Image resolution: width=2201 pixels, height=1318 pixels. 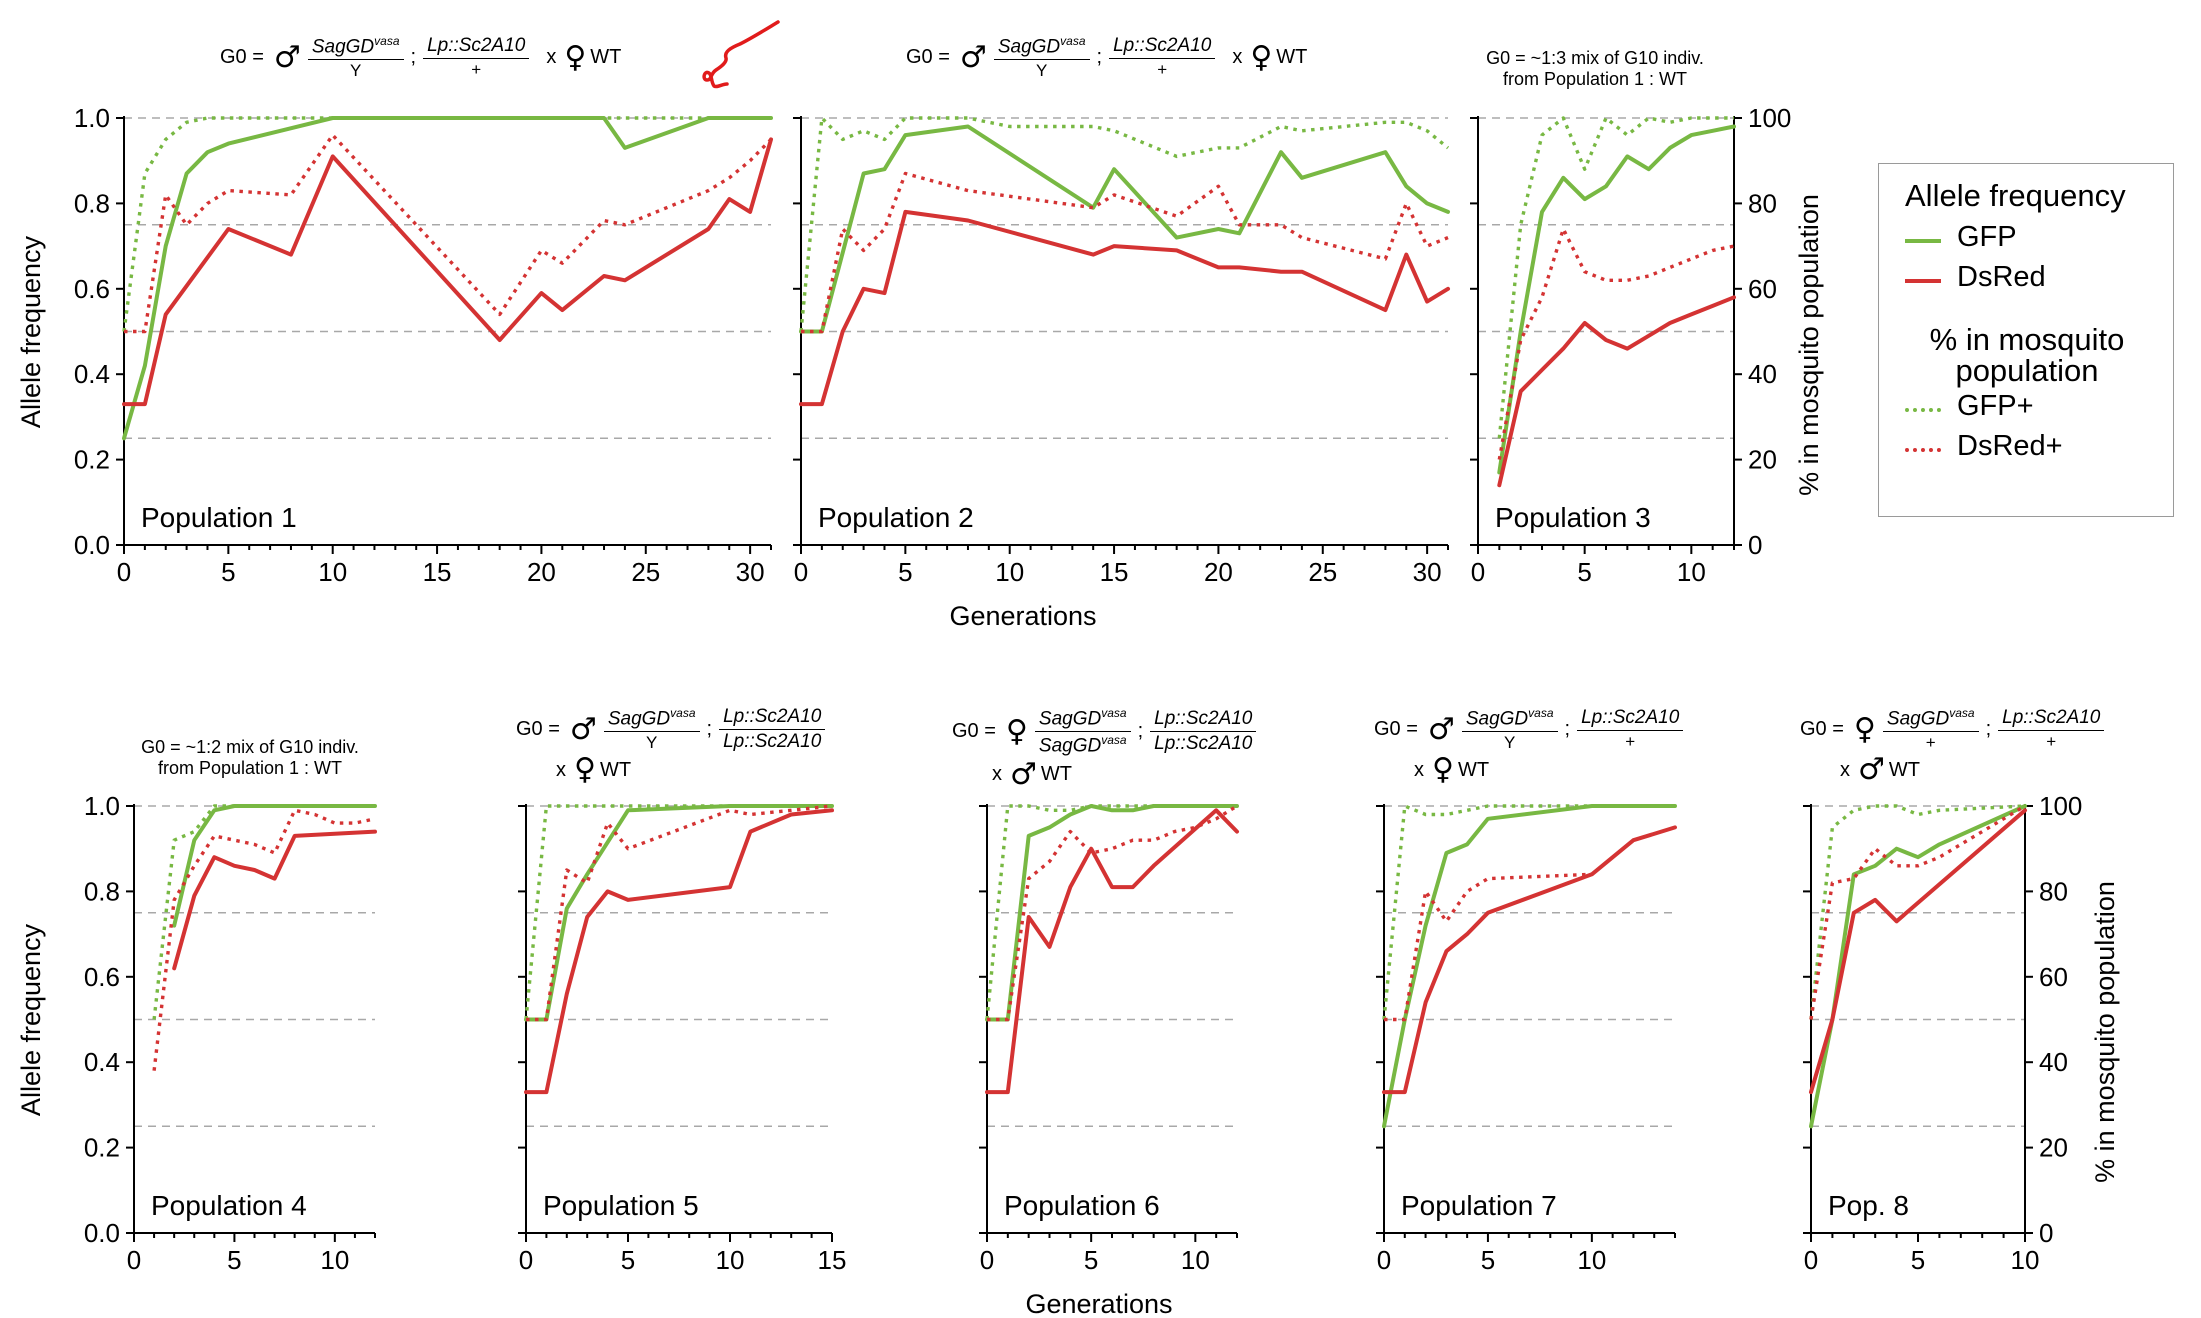 I want to click on genotype-p8: G0 = ♀ SagGDvasa + ; Lp::Sc2A10 + x ♂ WT, so click(x=1953, y=745).